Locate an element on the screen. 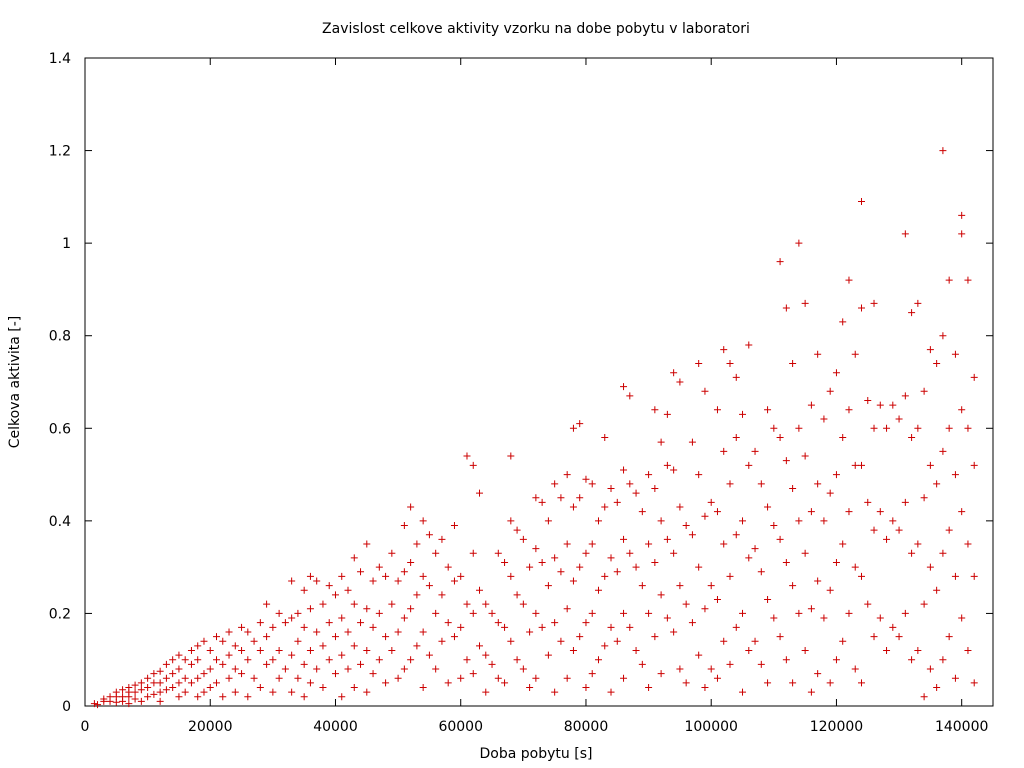 This screenshot has width=1024, height=768. y-tick-label: 1.2 is located at coordinates (60, 152).